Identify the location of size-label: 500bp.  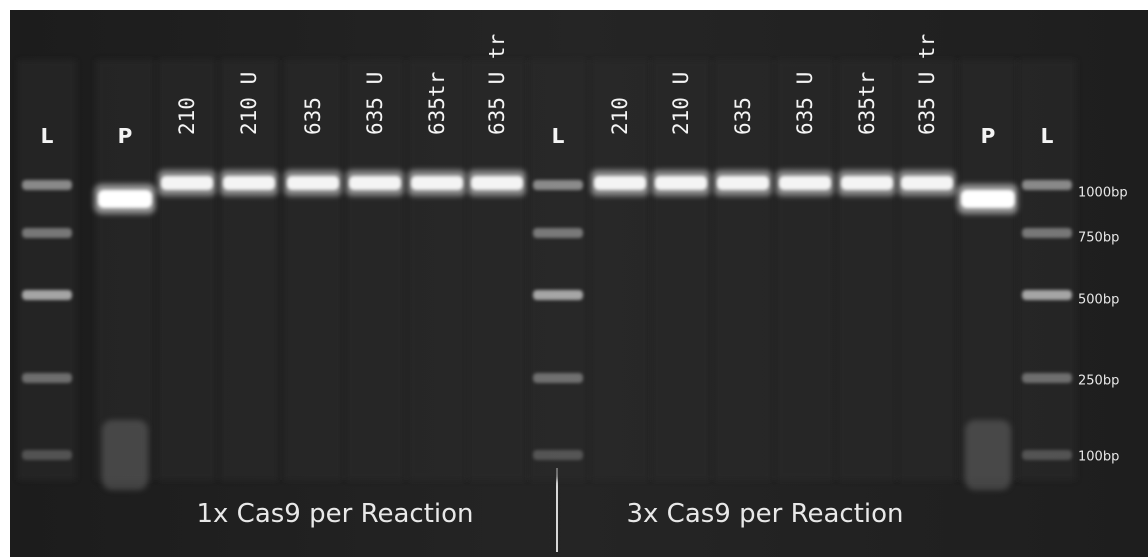
(1098, 300).